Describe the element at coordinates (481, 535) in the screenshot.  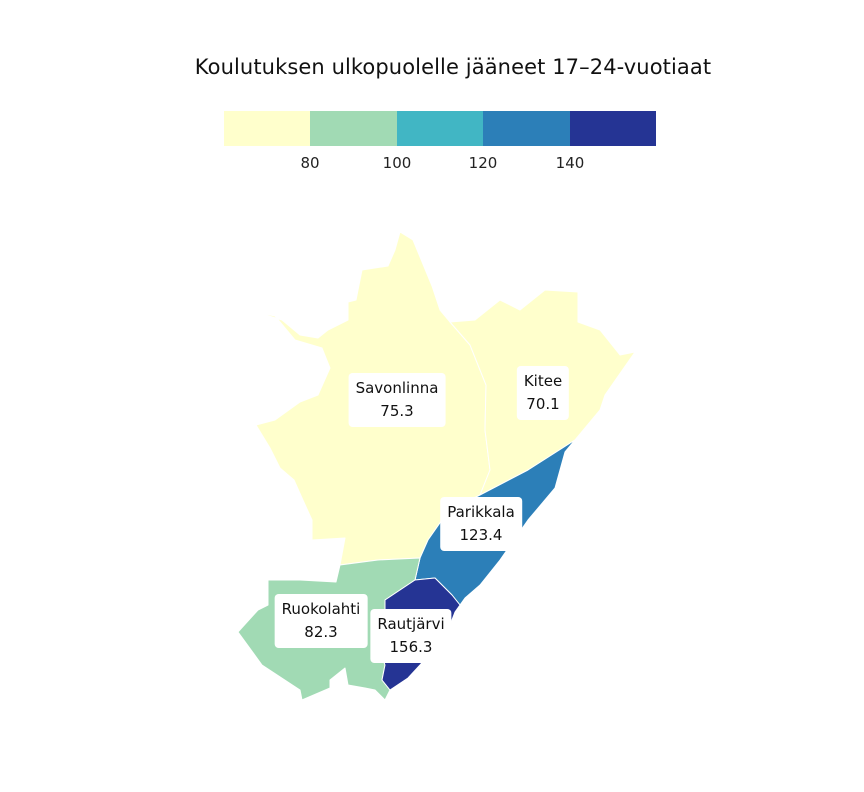
I see `region-value: 123.4` at that location.